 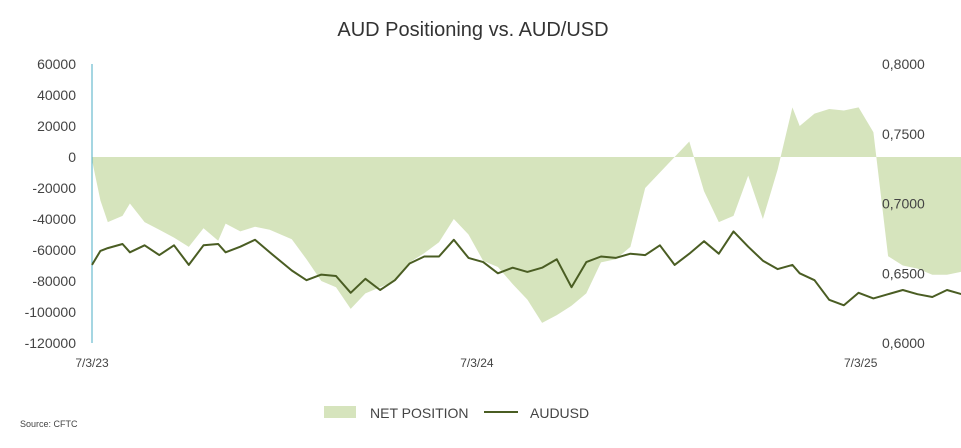 What do you see at coordinates (419, 413) in the screenshot?
I see `legend-label-net-position: NET POSITION` at bounding box center [419, 413].